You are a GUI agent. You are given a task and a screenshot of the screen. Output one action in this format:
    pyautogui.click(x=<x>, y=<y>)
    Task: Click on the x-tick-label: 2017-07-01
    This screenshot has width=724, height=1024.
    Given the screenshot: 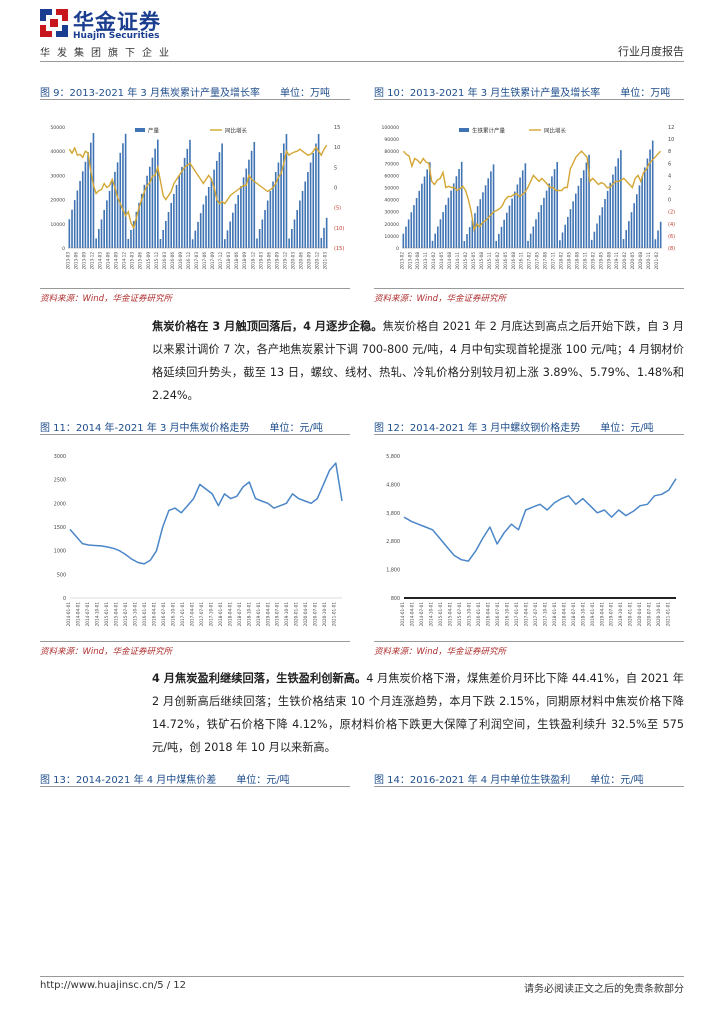 What is the action you would take?
    pyautogui.click(x=535, y=614)
    